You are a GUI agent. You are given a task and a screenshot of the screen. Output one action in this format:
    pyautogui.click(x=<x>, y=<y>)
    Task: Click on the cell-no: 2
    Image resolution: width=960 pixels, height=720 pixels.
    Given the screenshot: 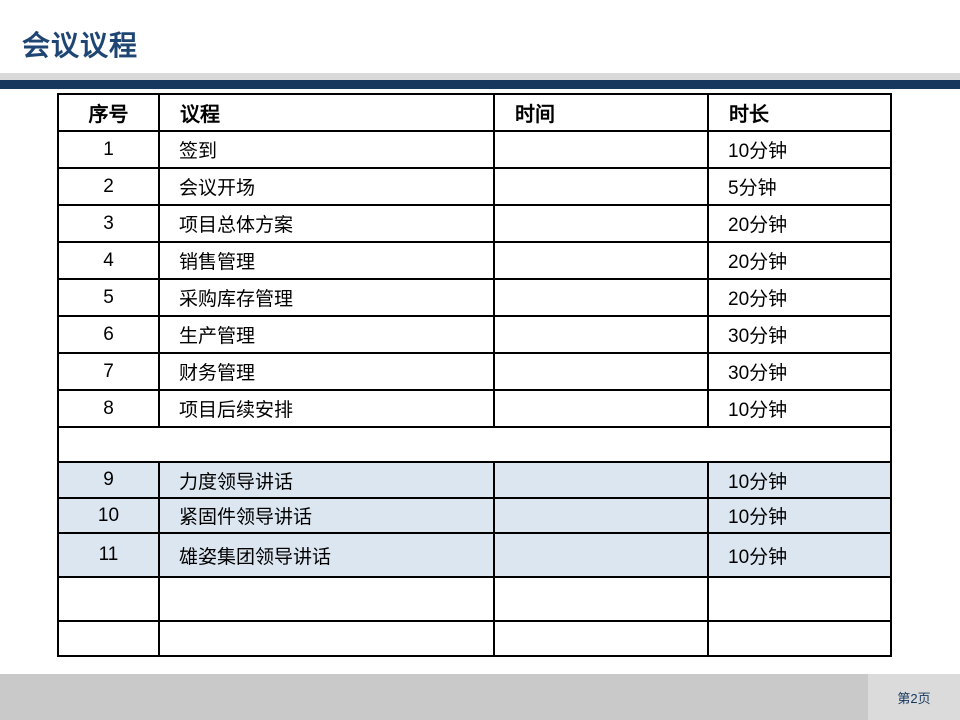 What is the action you would take?
    pyautogui.click(x=108, y=186)
    